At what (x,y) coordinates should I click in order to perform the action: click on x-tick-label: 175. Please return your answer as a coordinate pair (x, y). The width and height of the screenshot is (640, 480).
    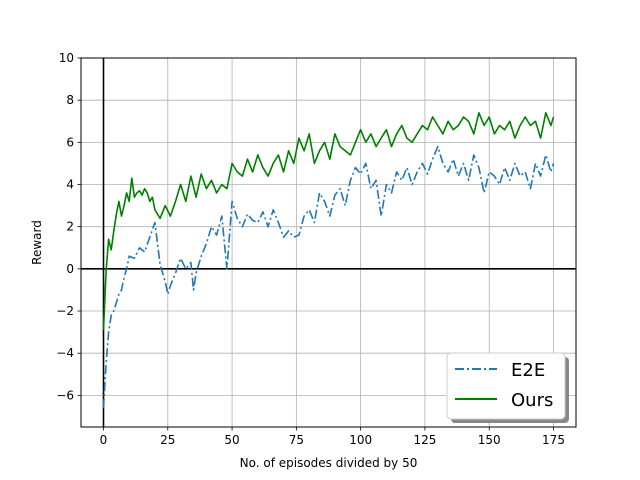
    Looking at the image, I should click on (553, 440).